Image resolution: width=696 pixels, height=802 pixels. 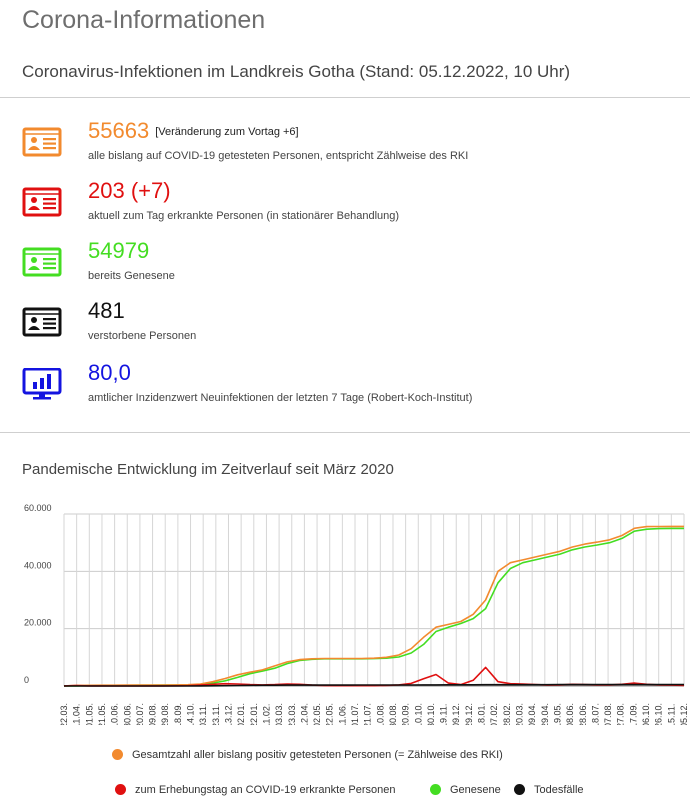 I want to click on x-tick-label: 22.05., so click(x=330, y=714).